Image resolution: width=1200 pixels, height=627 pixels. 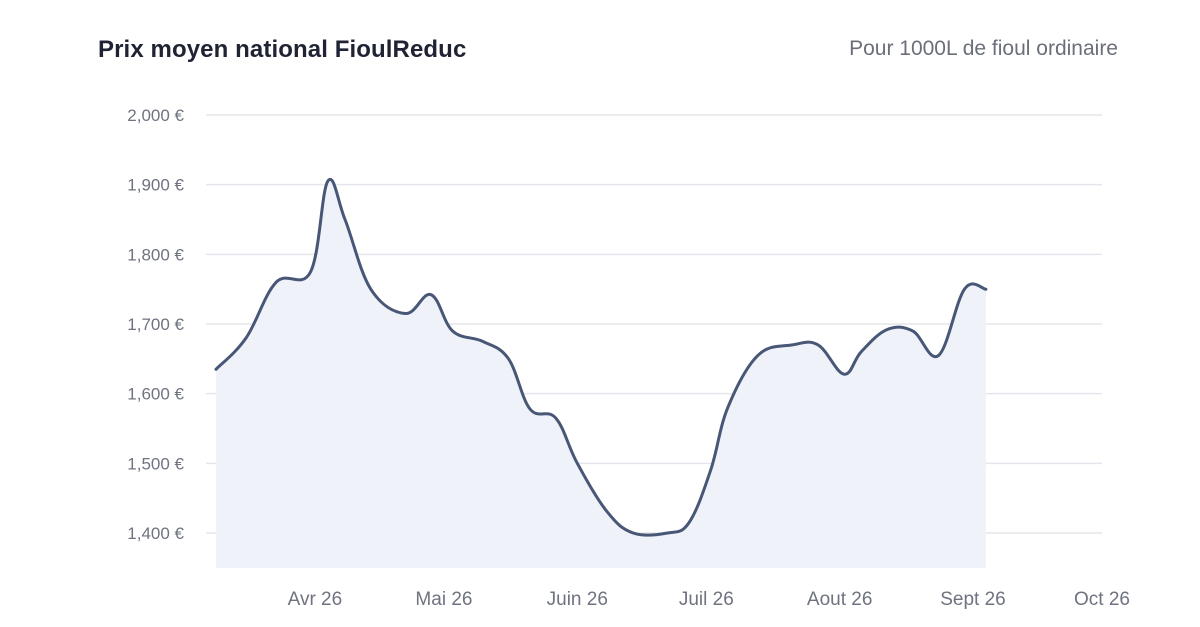 What do you see at coordinates (973, 599) in the screenshot?
I see `x-tick-label: Sept 26` at bounding box center [973, 599].